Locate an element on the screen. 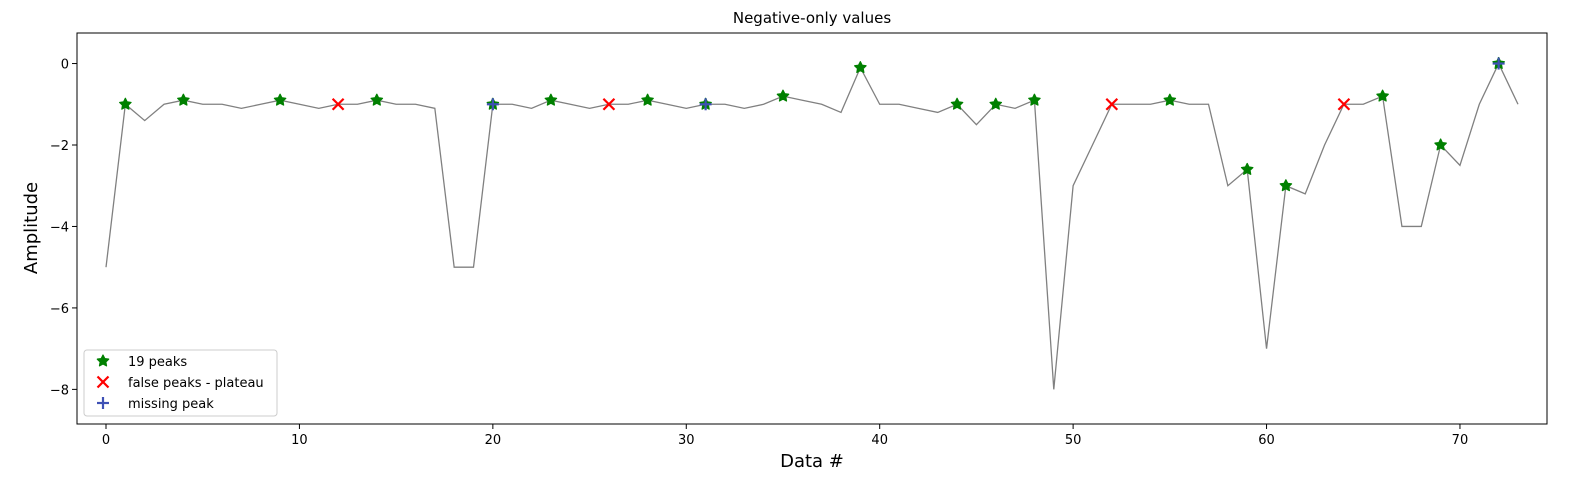  legend-frame is located at coordinates (180, 383).